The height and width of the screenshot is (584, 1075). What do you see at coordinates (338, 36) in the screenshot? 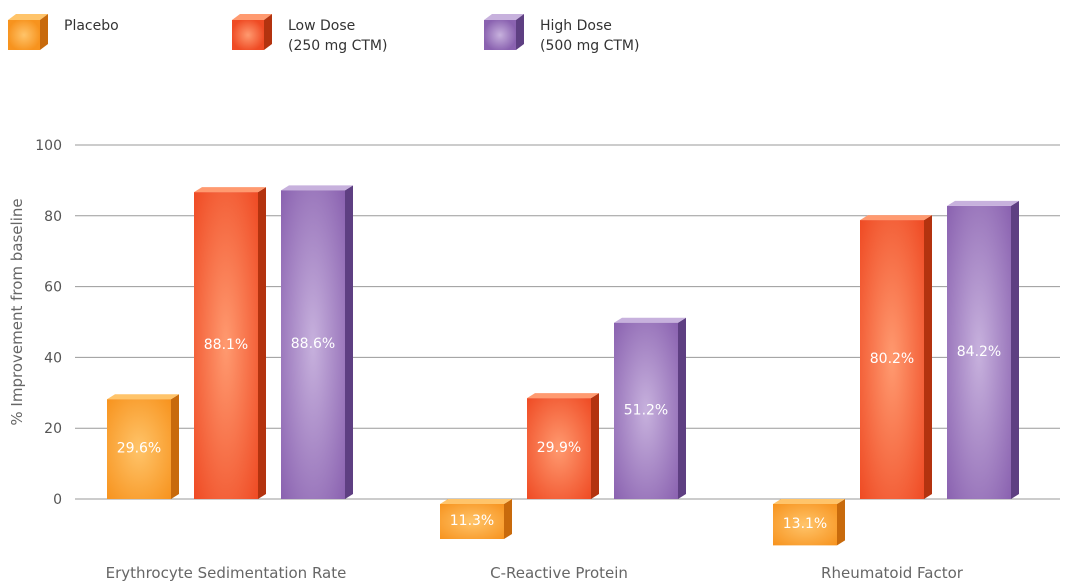
I see `legend-label: Low Dose (250 mg CTM)` at bounding box center [338, 36].